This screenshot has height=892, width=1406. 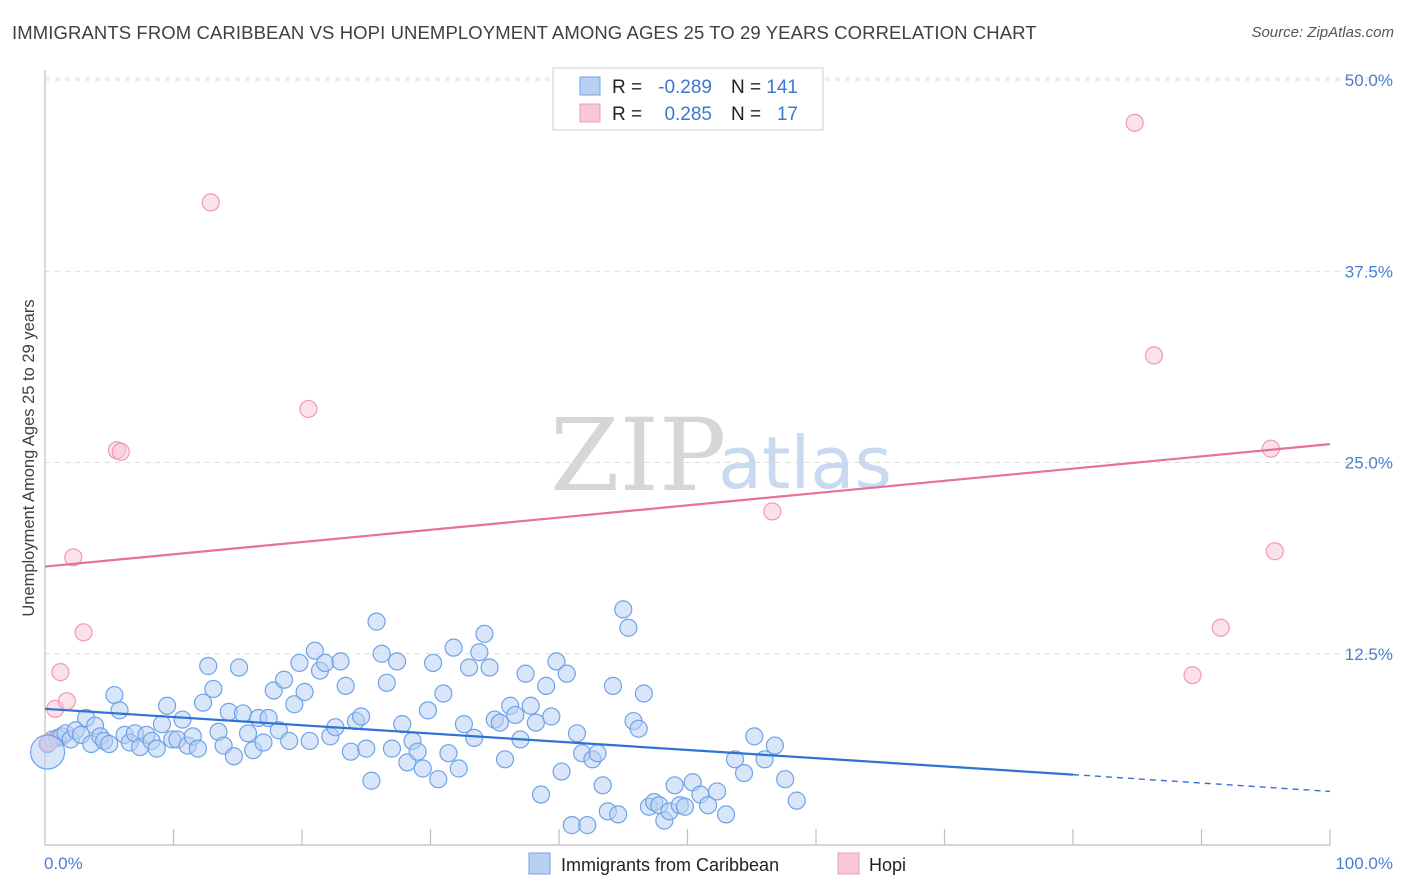 I want to click on x-tick-marks, so click(x=751, y=837).